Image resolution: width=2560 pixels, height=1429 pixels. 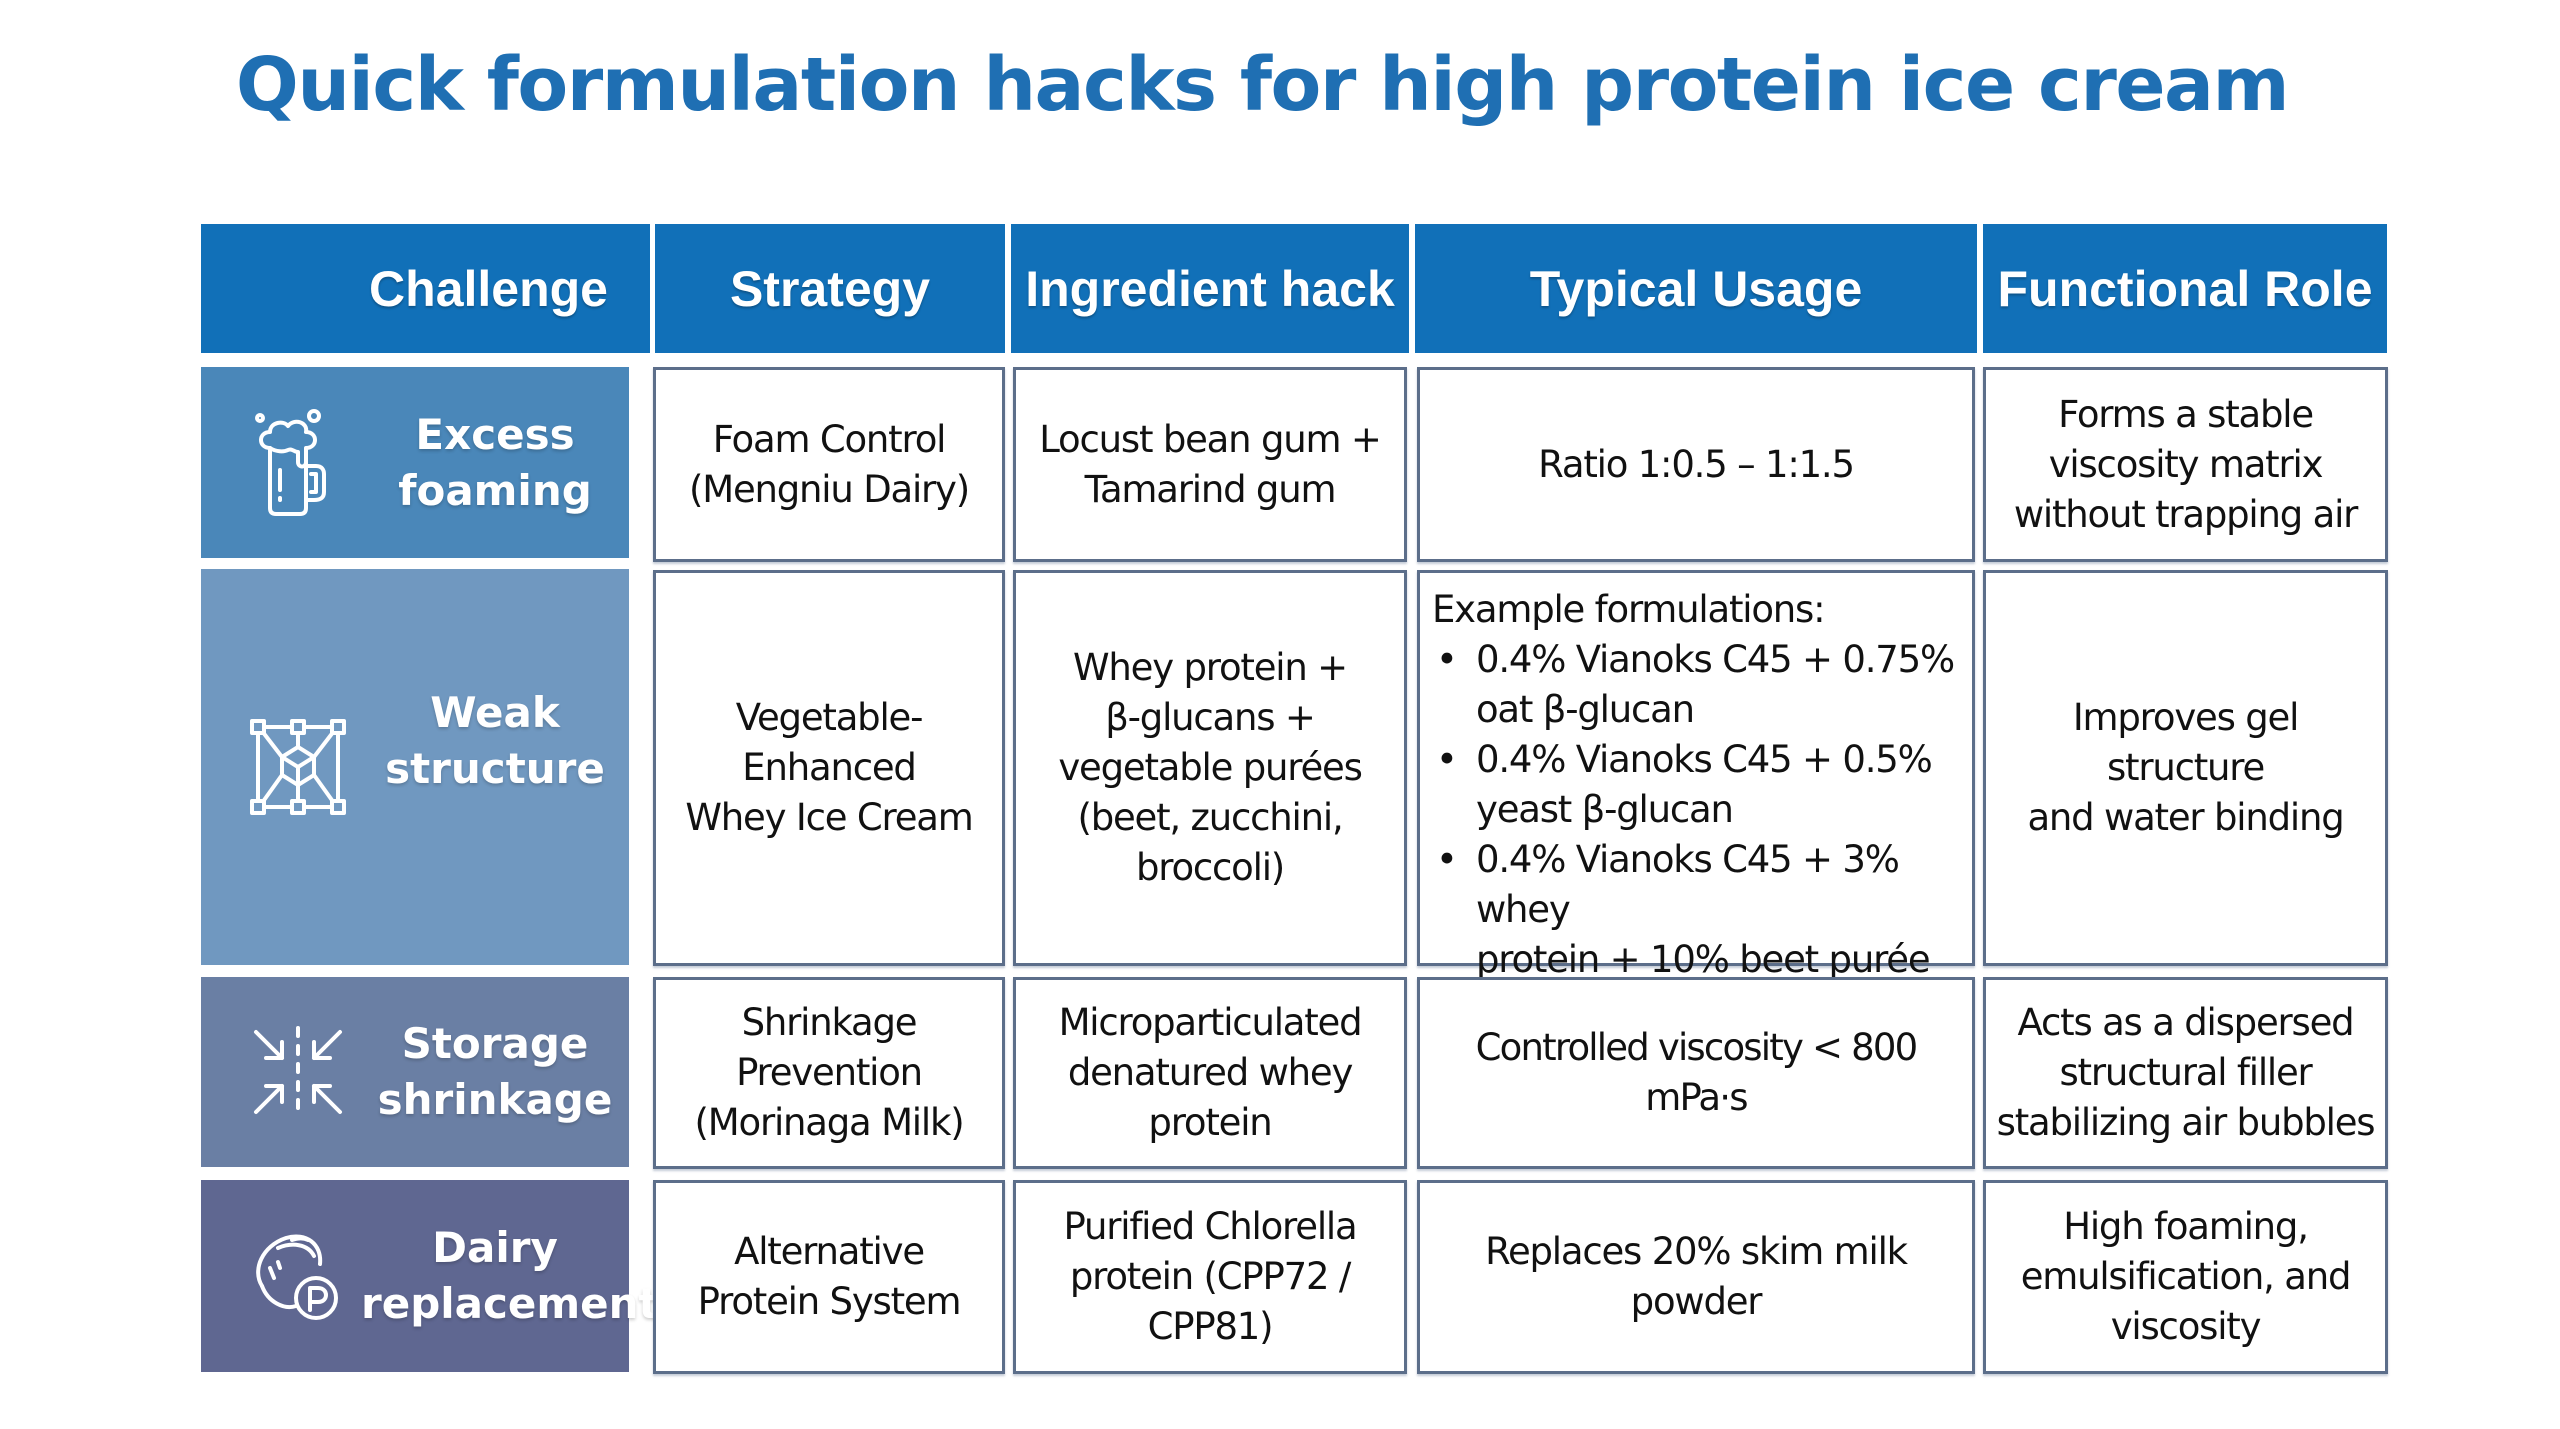 I want to click on strategy-text: Alternative Protein System, so click(x=829, y=1276).